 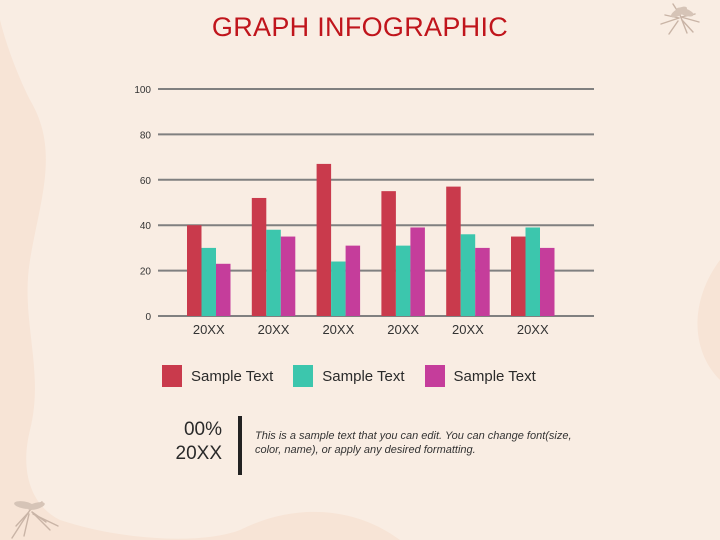 What do you see at coordinates (198, 453) in the screenshot?
I see `stat-year: 20XX` at bounding box center [198, 453].